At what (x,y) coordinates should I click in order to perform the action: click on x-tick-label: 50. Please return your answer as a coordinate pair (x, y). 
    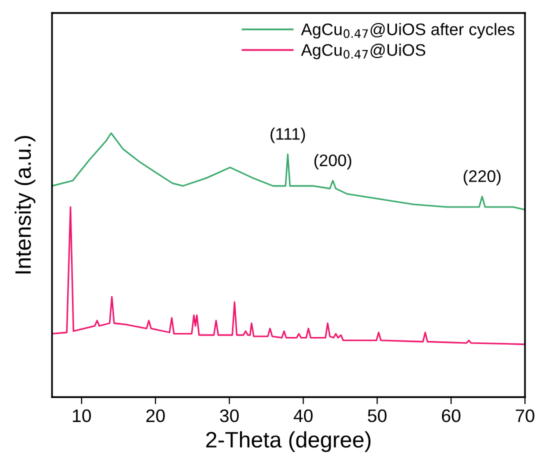
    Looking at the image, I should click on (377, 415).